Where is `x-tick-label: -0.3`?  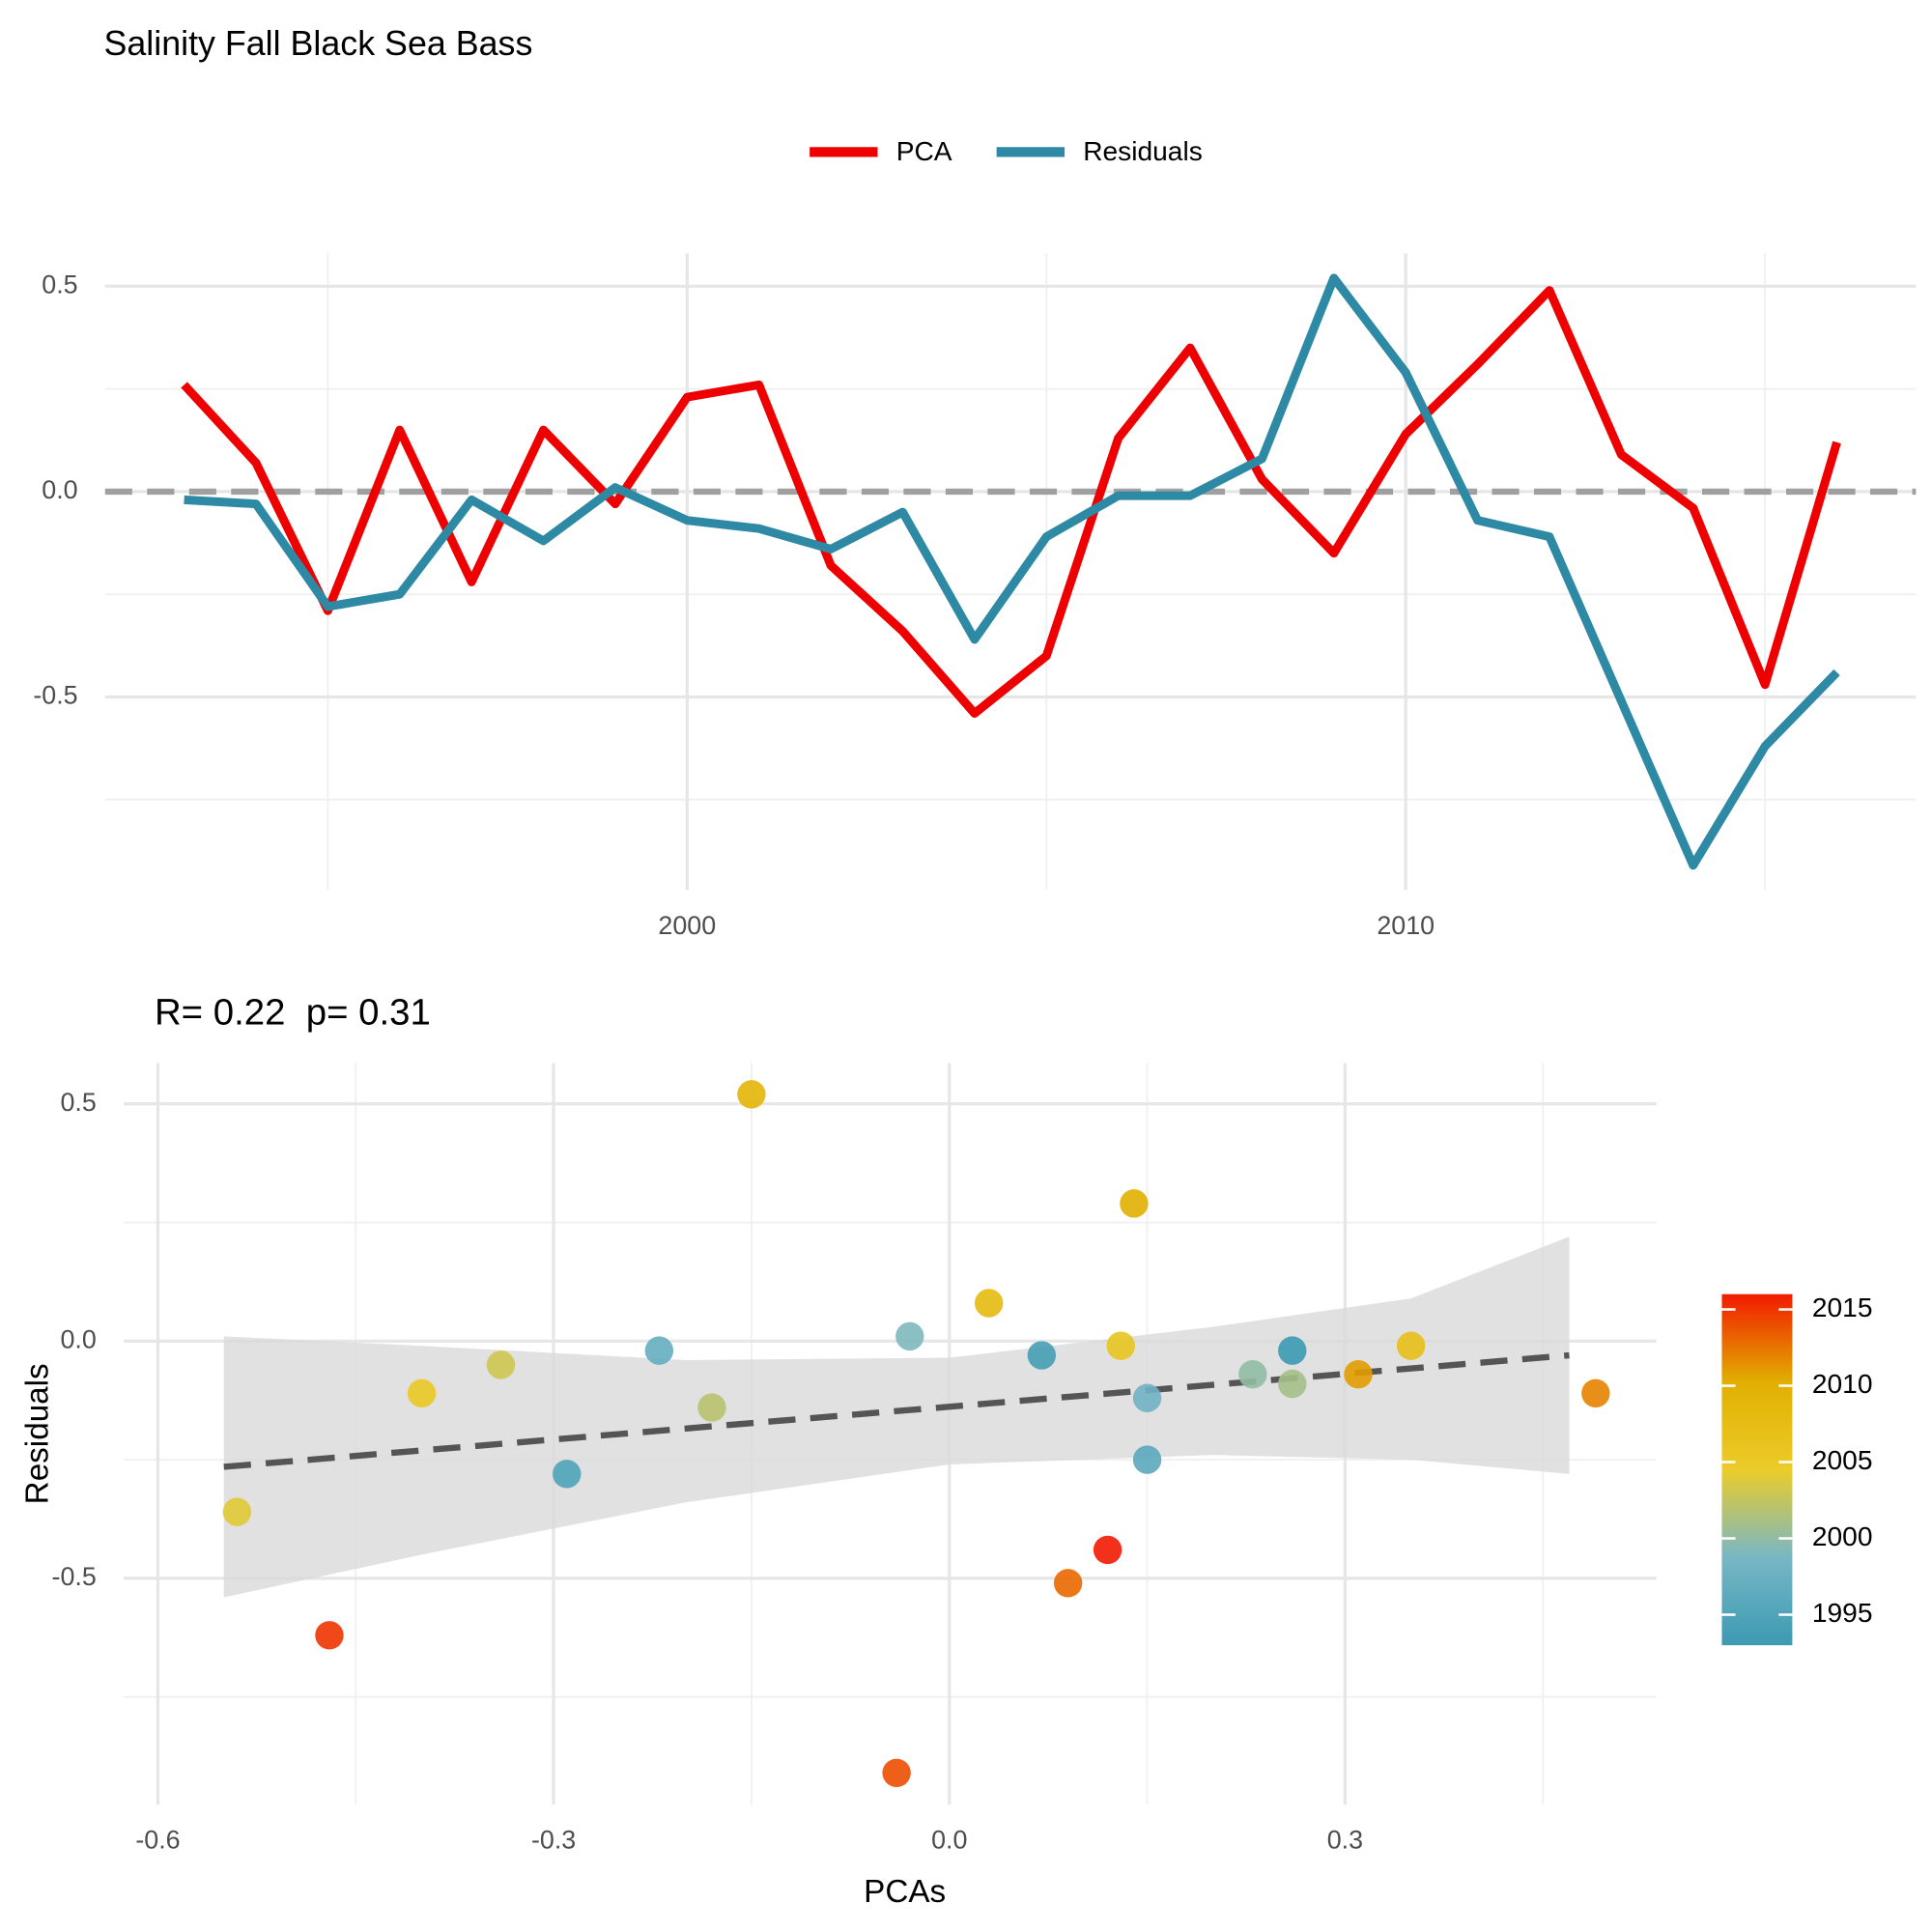 x-tick-label: -0.3 is located at coordinates (553, 1840).